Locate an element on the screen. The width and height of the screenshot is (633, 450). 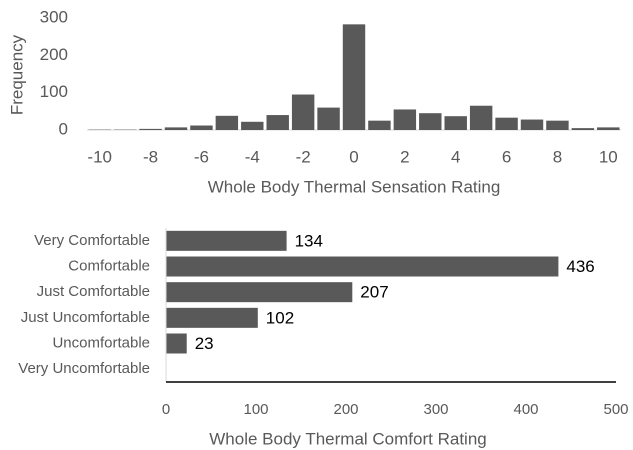
x-tick-label: 500 is located at coordinates (615, 409).